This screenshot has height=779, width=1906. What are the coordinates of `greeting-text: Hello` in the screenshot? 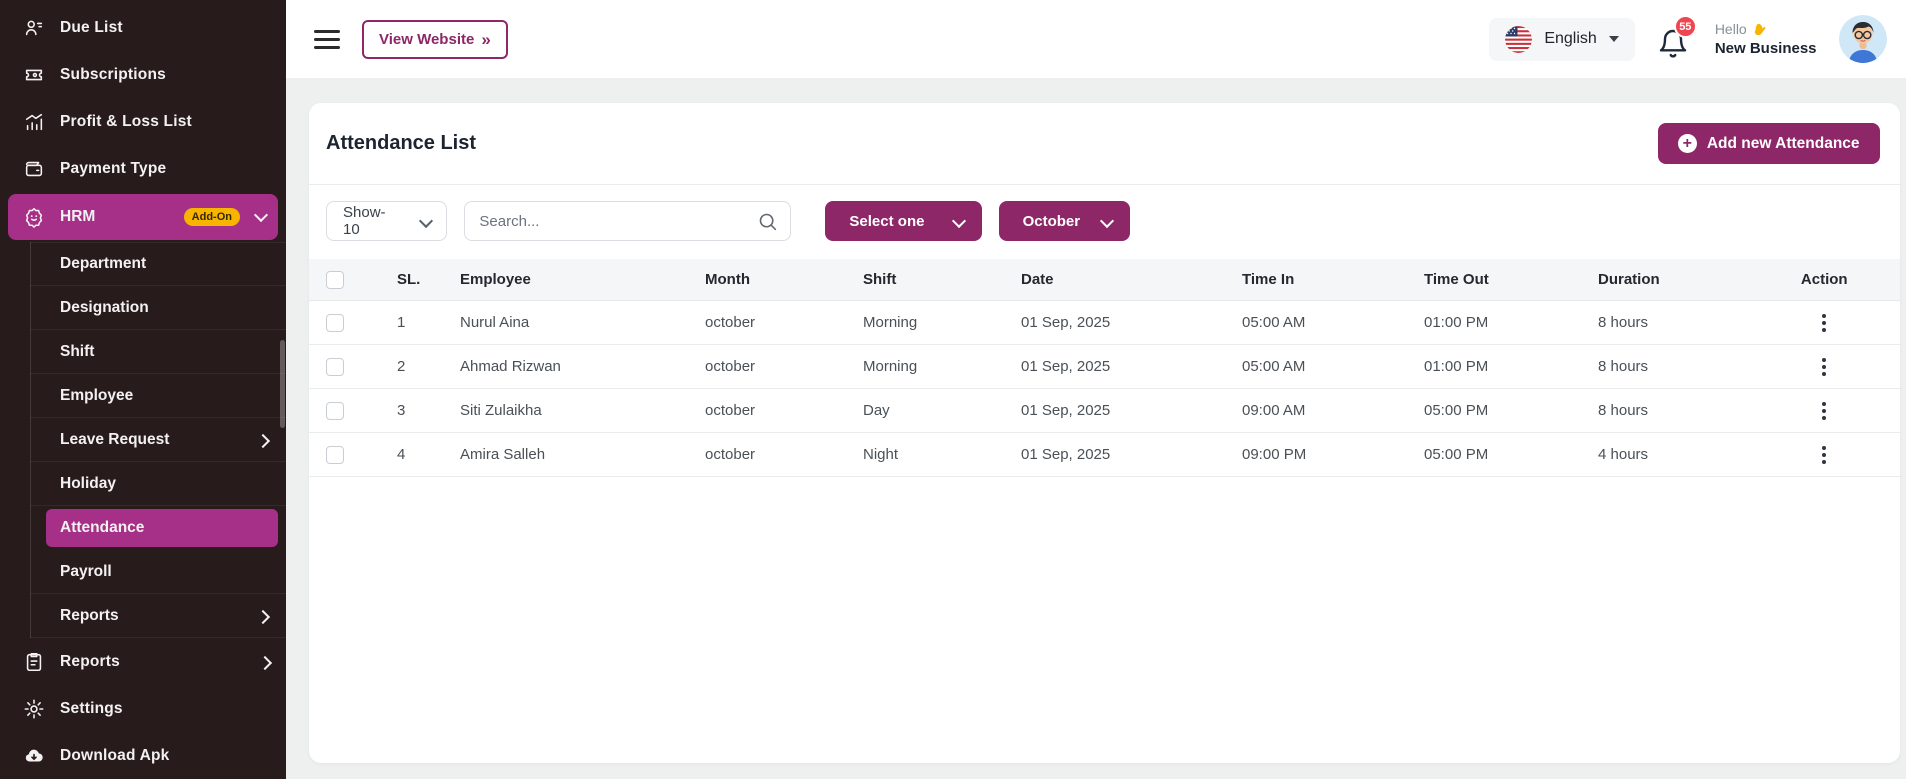 It's located at (1730, 29).